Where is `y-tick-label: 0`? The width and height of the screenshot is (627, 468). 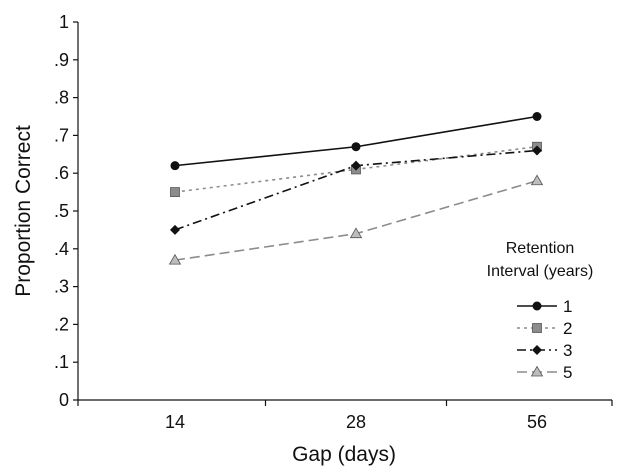
y-tick-label: 0 is located at coordinates (64, 400).